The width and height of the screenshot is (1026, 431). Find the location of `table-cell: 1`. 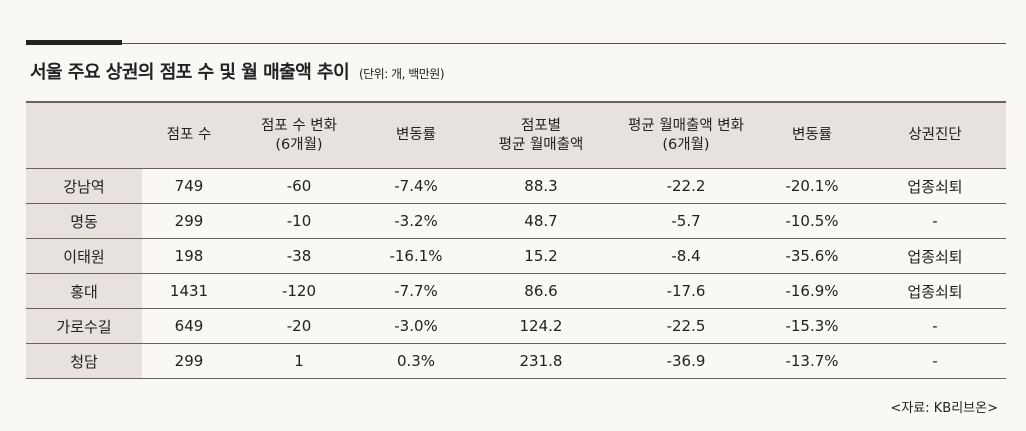

table-cell: 1 is located at coordinates (299, 361).